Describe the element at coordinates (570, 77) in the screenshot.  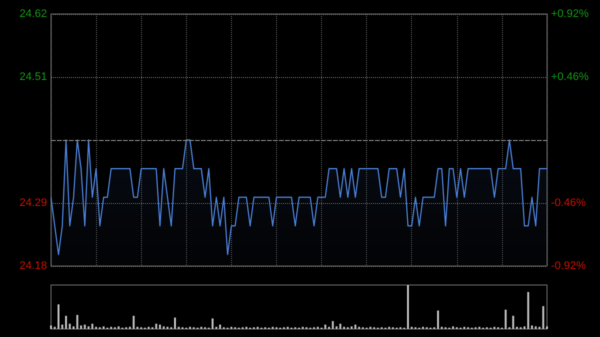
I see `y2-tick-label: +0.46%` at that location.